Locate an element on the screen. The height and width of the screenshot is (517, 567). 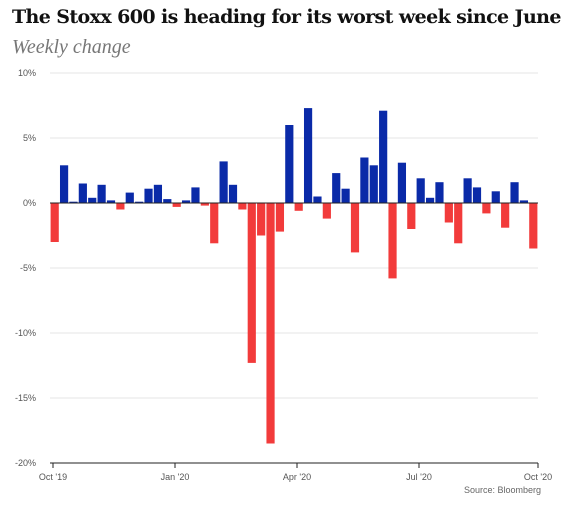
chart-subtitle: Weekly change is located at coordinates (71, 47).